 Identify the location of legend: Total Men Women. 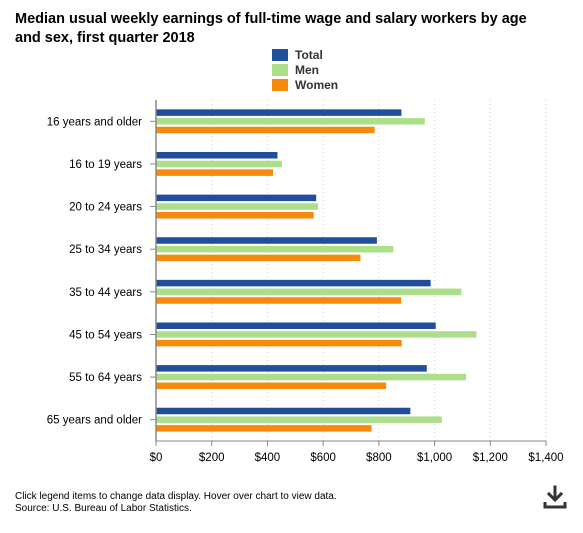
(305, 69).